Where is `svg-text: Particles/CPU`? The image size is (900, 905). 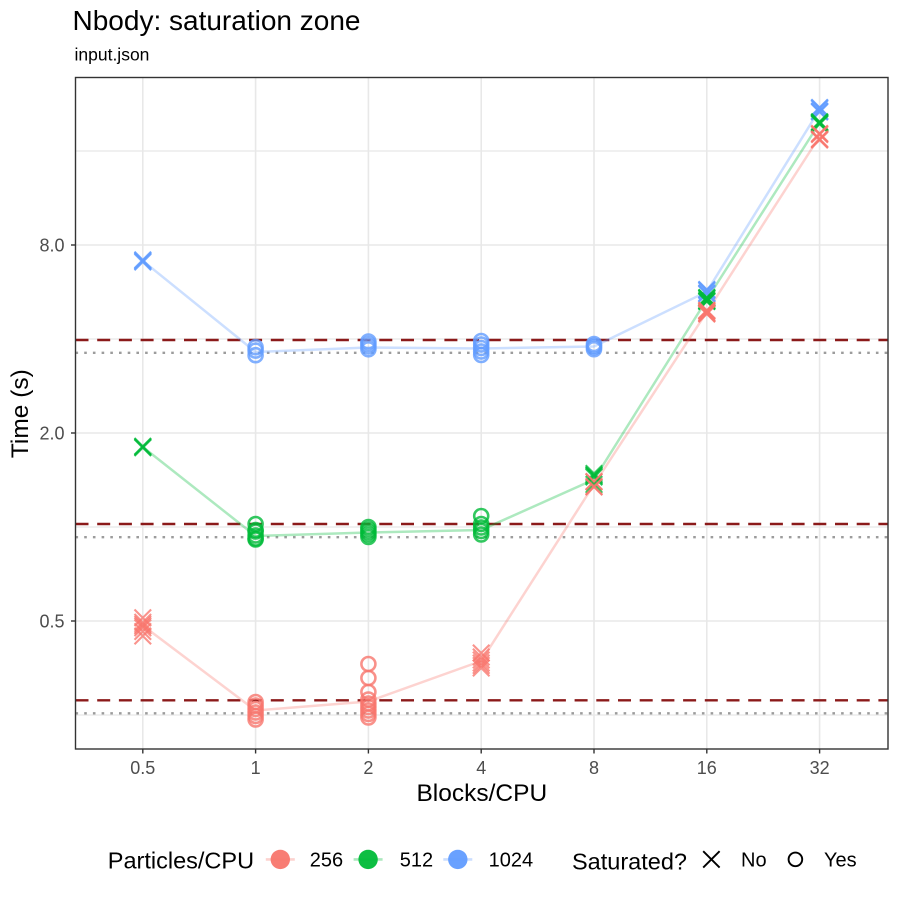
svg-text: Particles/CPU is located at coordinates (181, 861).